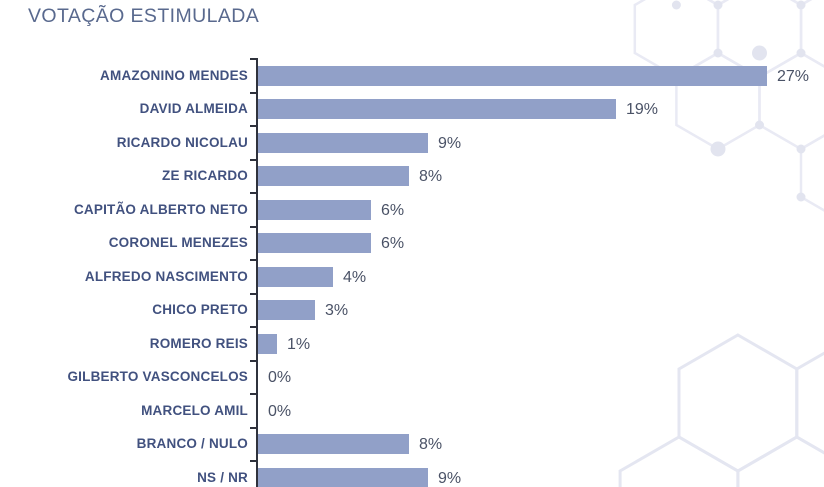  What do you see at coordinates (160, 209) in the screenshot?
I see `category-label: CAPITÃO ALBERTO NETO` at bounding box center [160, 209].